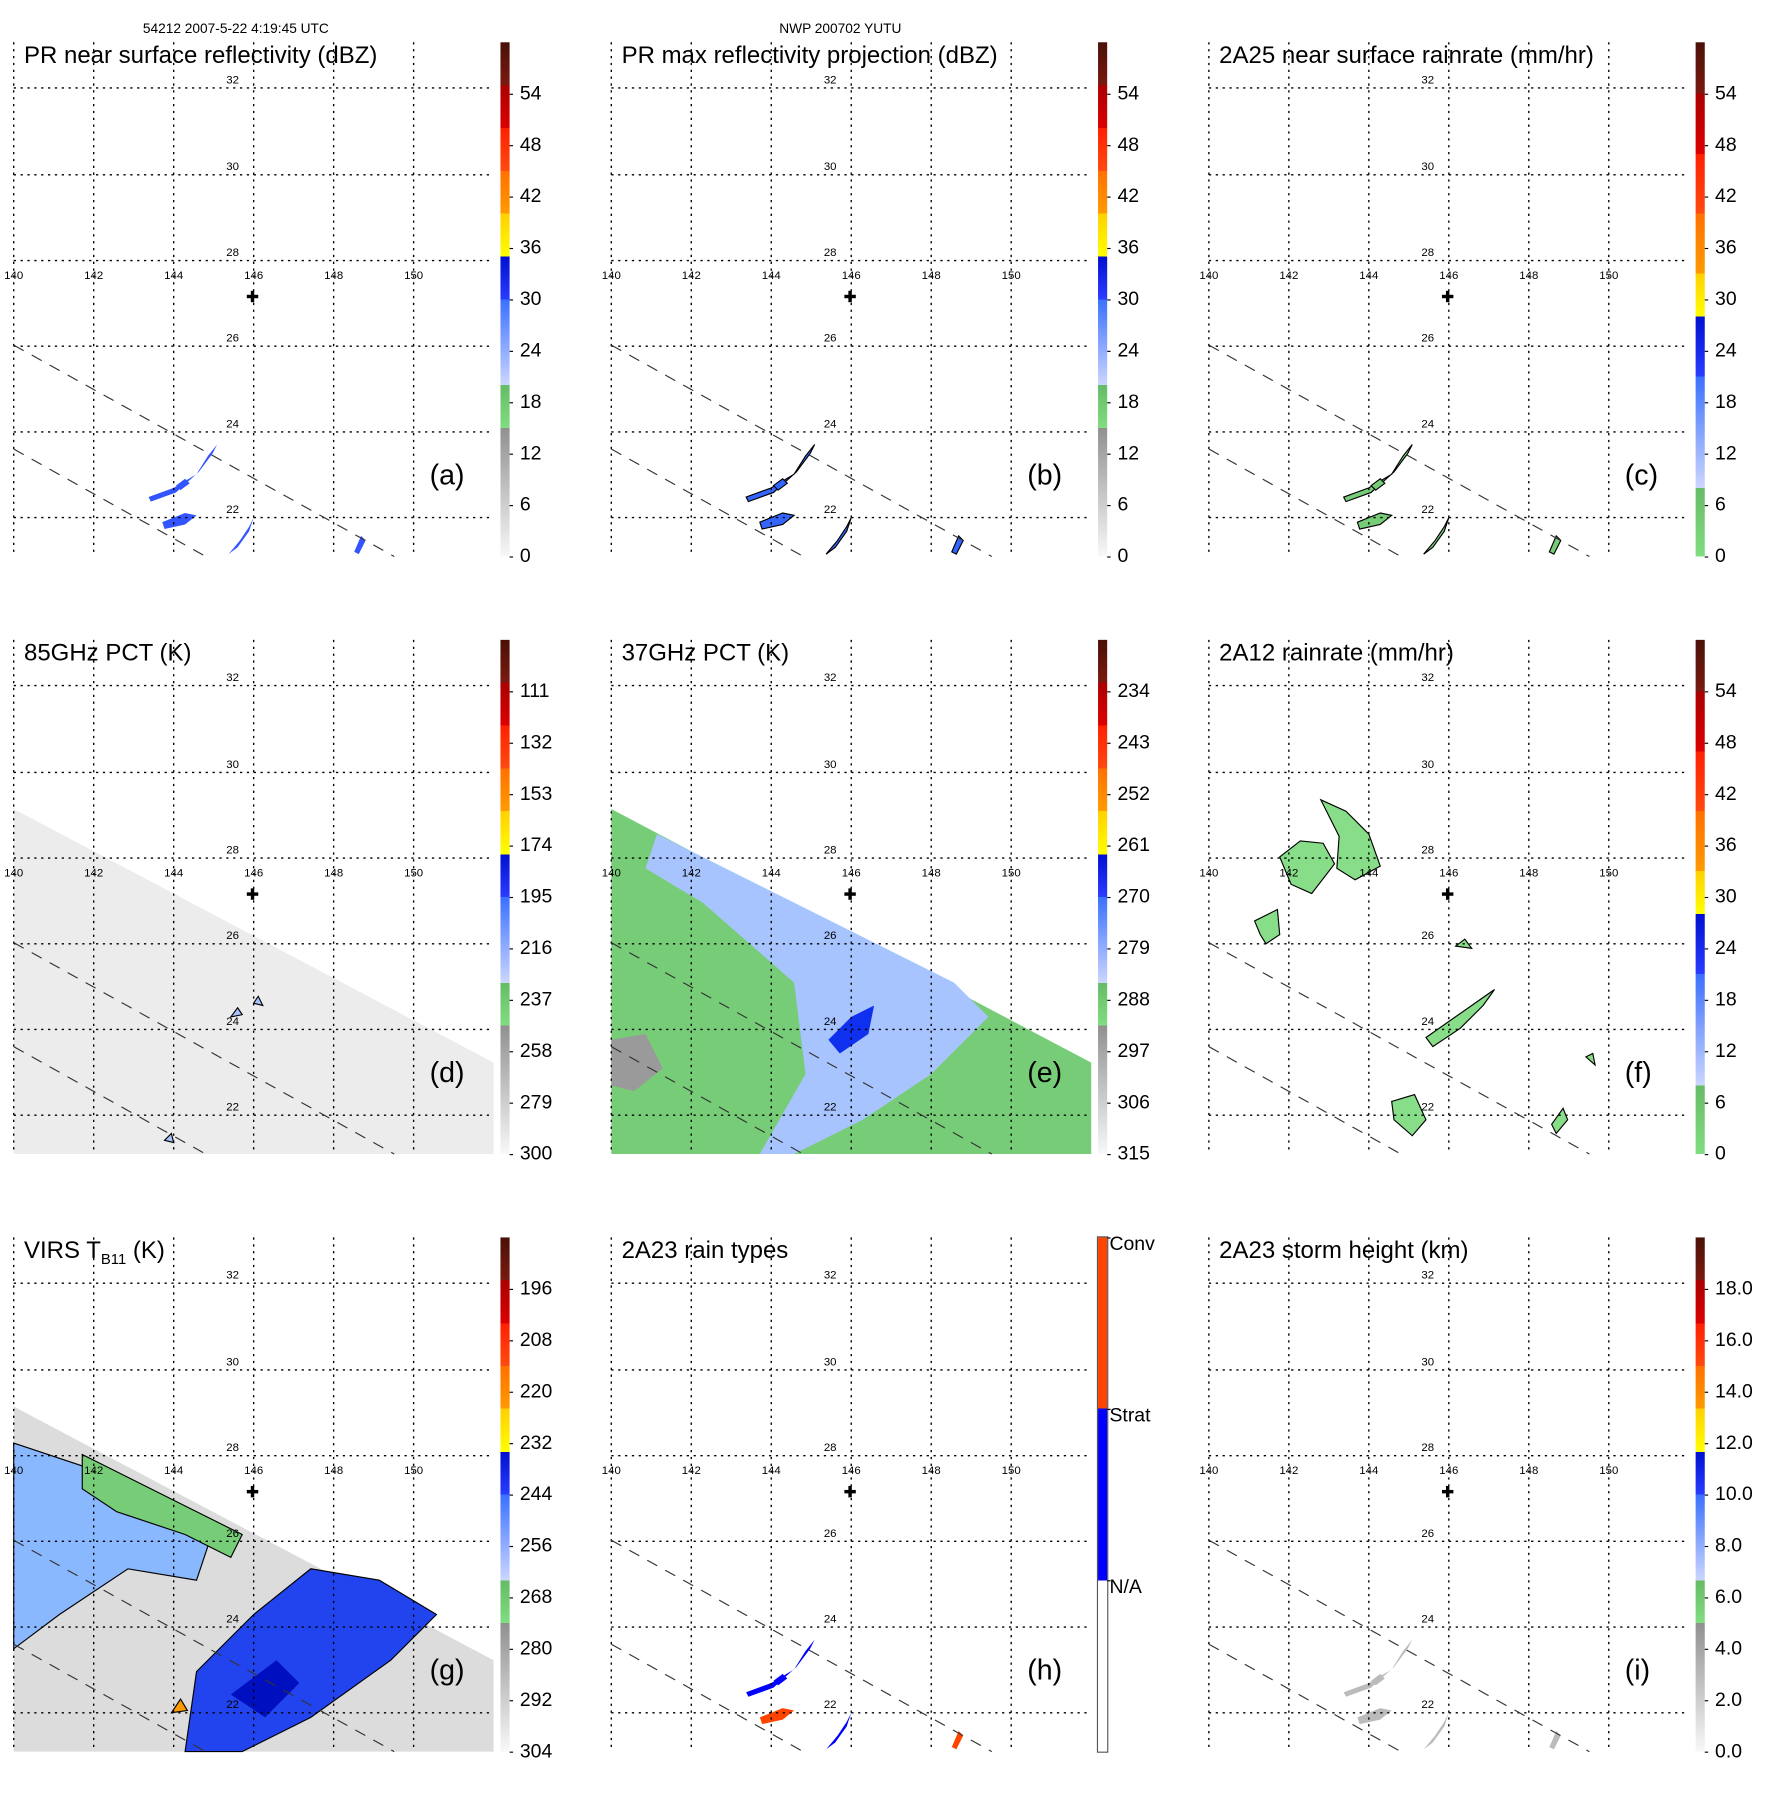  I want to click on colorbar-label: 36, so click(1726, 845).